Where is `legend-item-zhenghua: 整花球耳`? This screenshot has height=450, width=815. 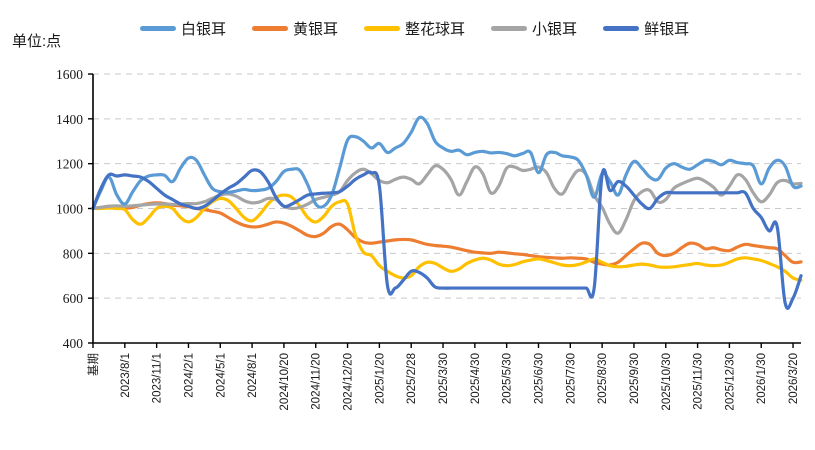 legend-item-zhenghua: 整花球耳 is located at coordinates (414, 28).